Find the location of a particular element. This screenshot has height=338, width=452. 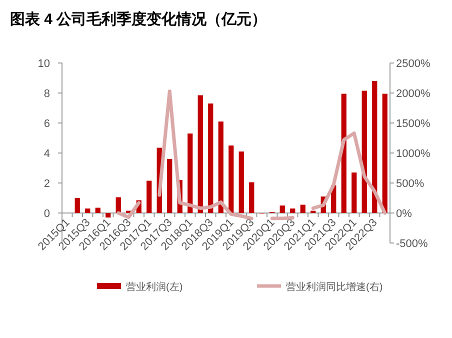

chart-title: 图表 4 公司毛利季度变化情况（亿元） is located at coordinates (138, 19).